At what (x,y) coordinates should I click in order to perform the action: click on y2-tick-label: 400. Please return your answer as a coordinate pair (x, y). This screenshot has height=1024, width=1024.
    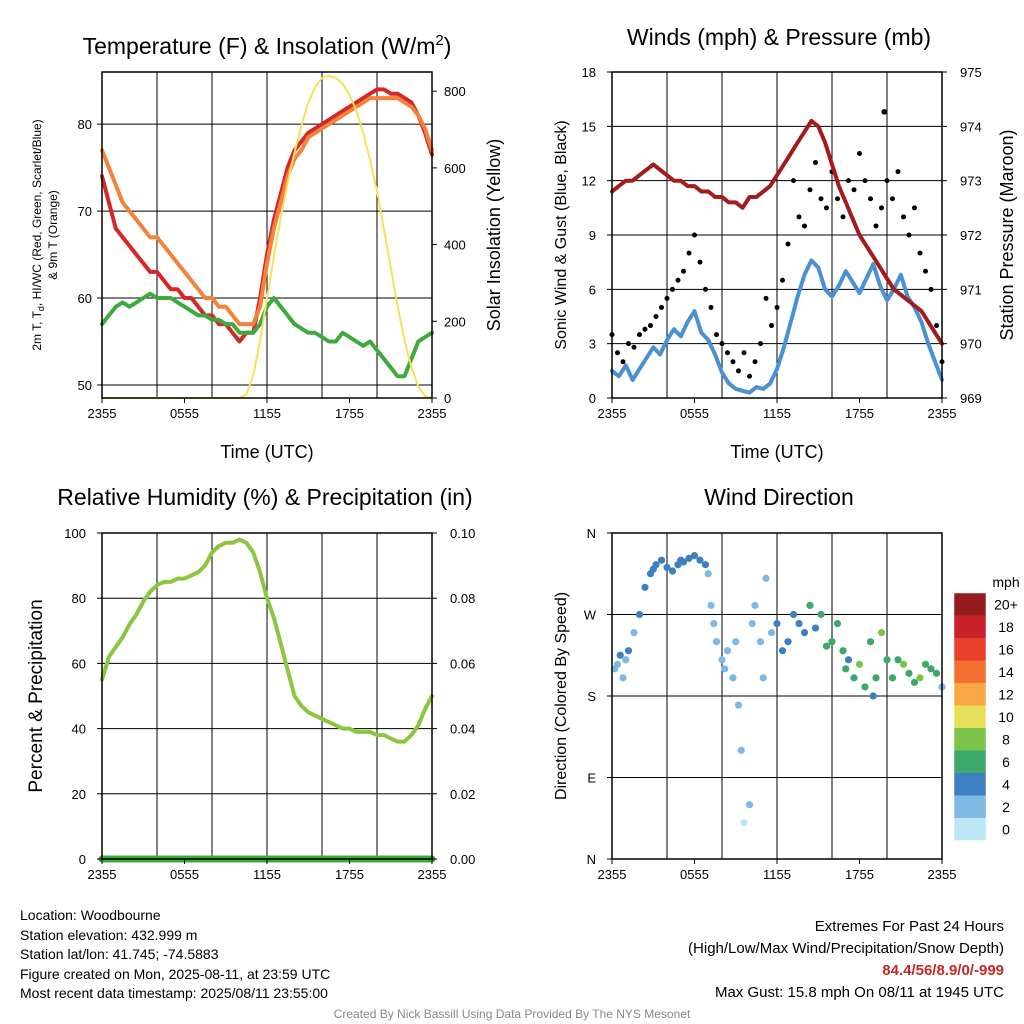
    Looking at the image, I should click on (455, 245).